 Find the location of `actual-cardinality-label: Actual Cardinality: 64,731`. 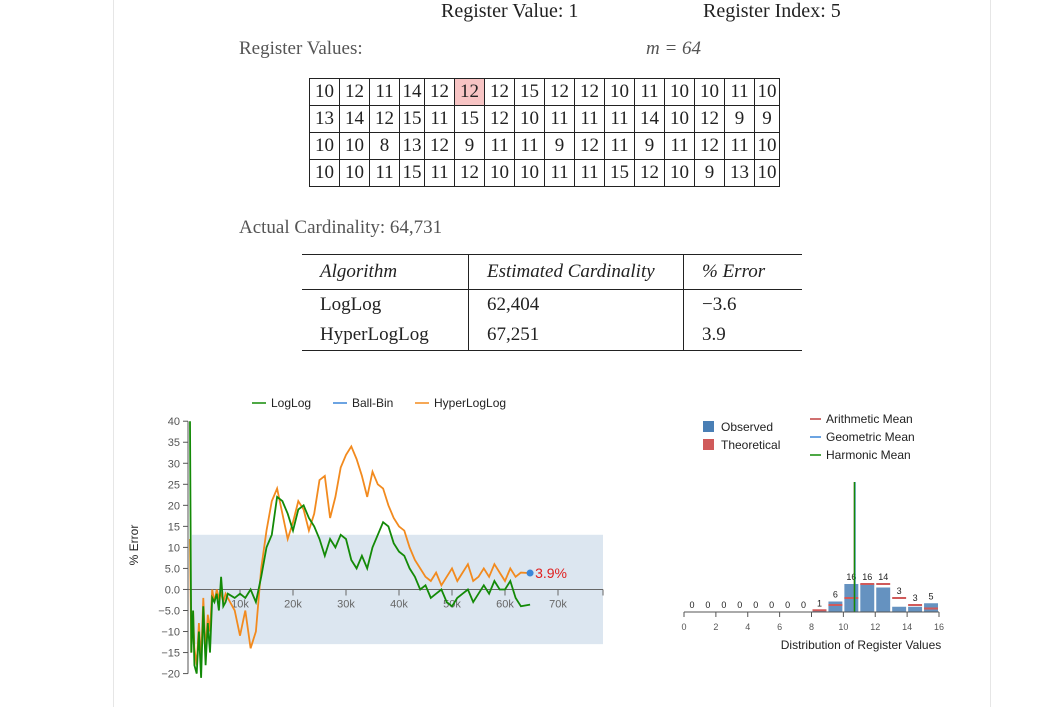

actual-cardinality-label: Actual Cardinality: 64,731 is located at coordinates (341, 227).